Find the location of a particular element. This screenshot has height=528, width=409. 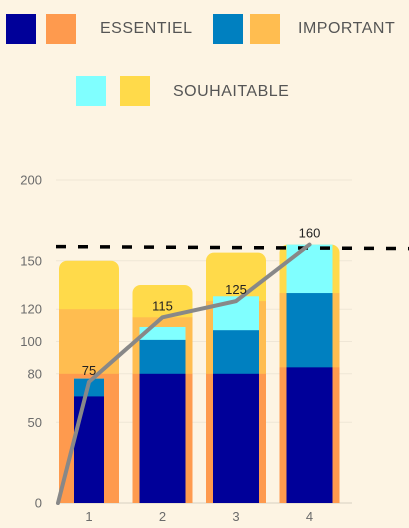

data-label: 115 is located at coordinates (162, 305).